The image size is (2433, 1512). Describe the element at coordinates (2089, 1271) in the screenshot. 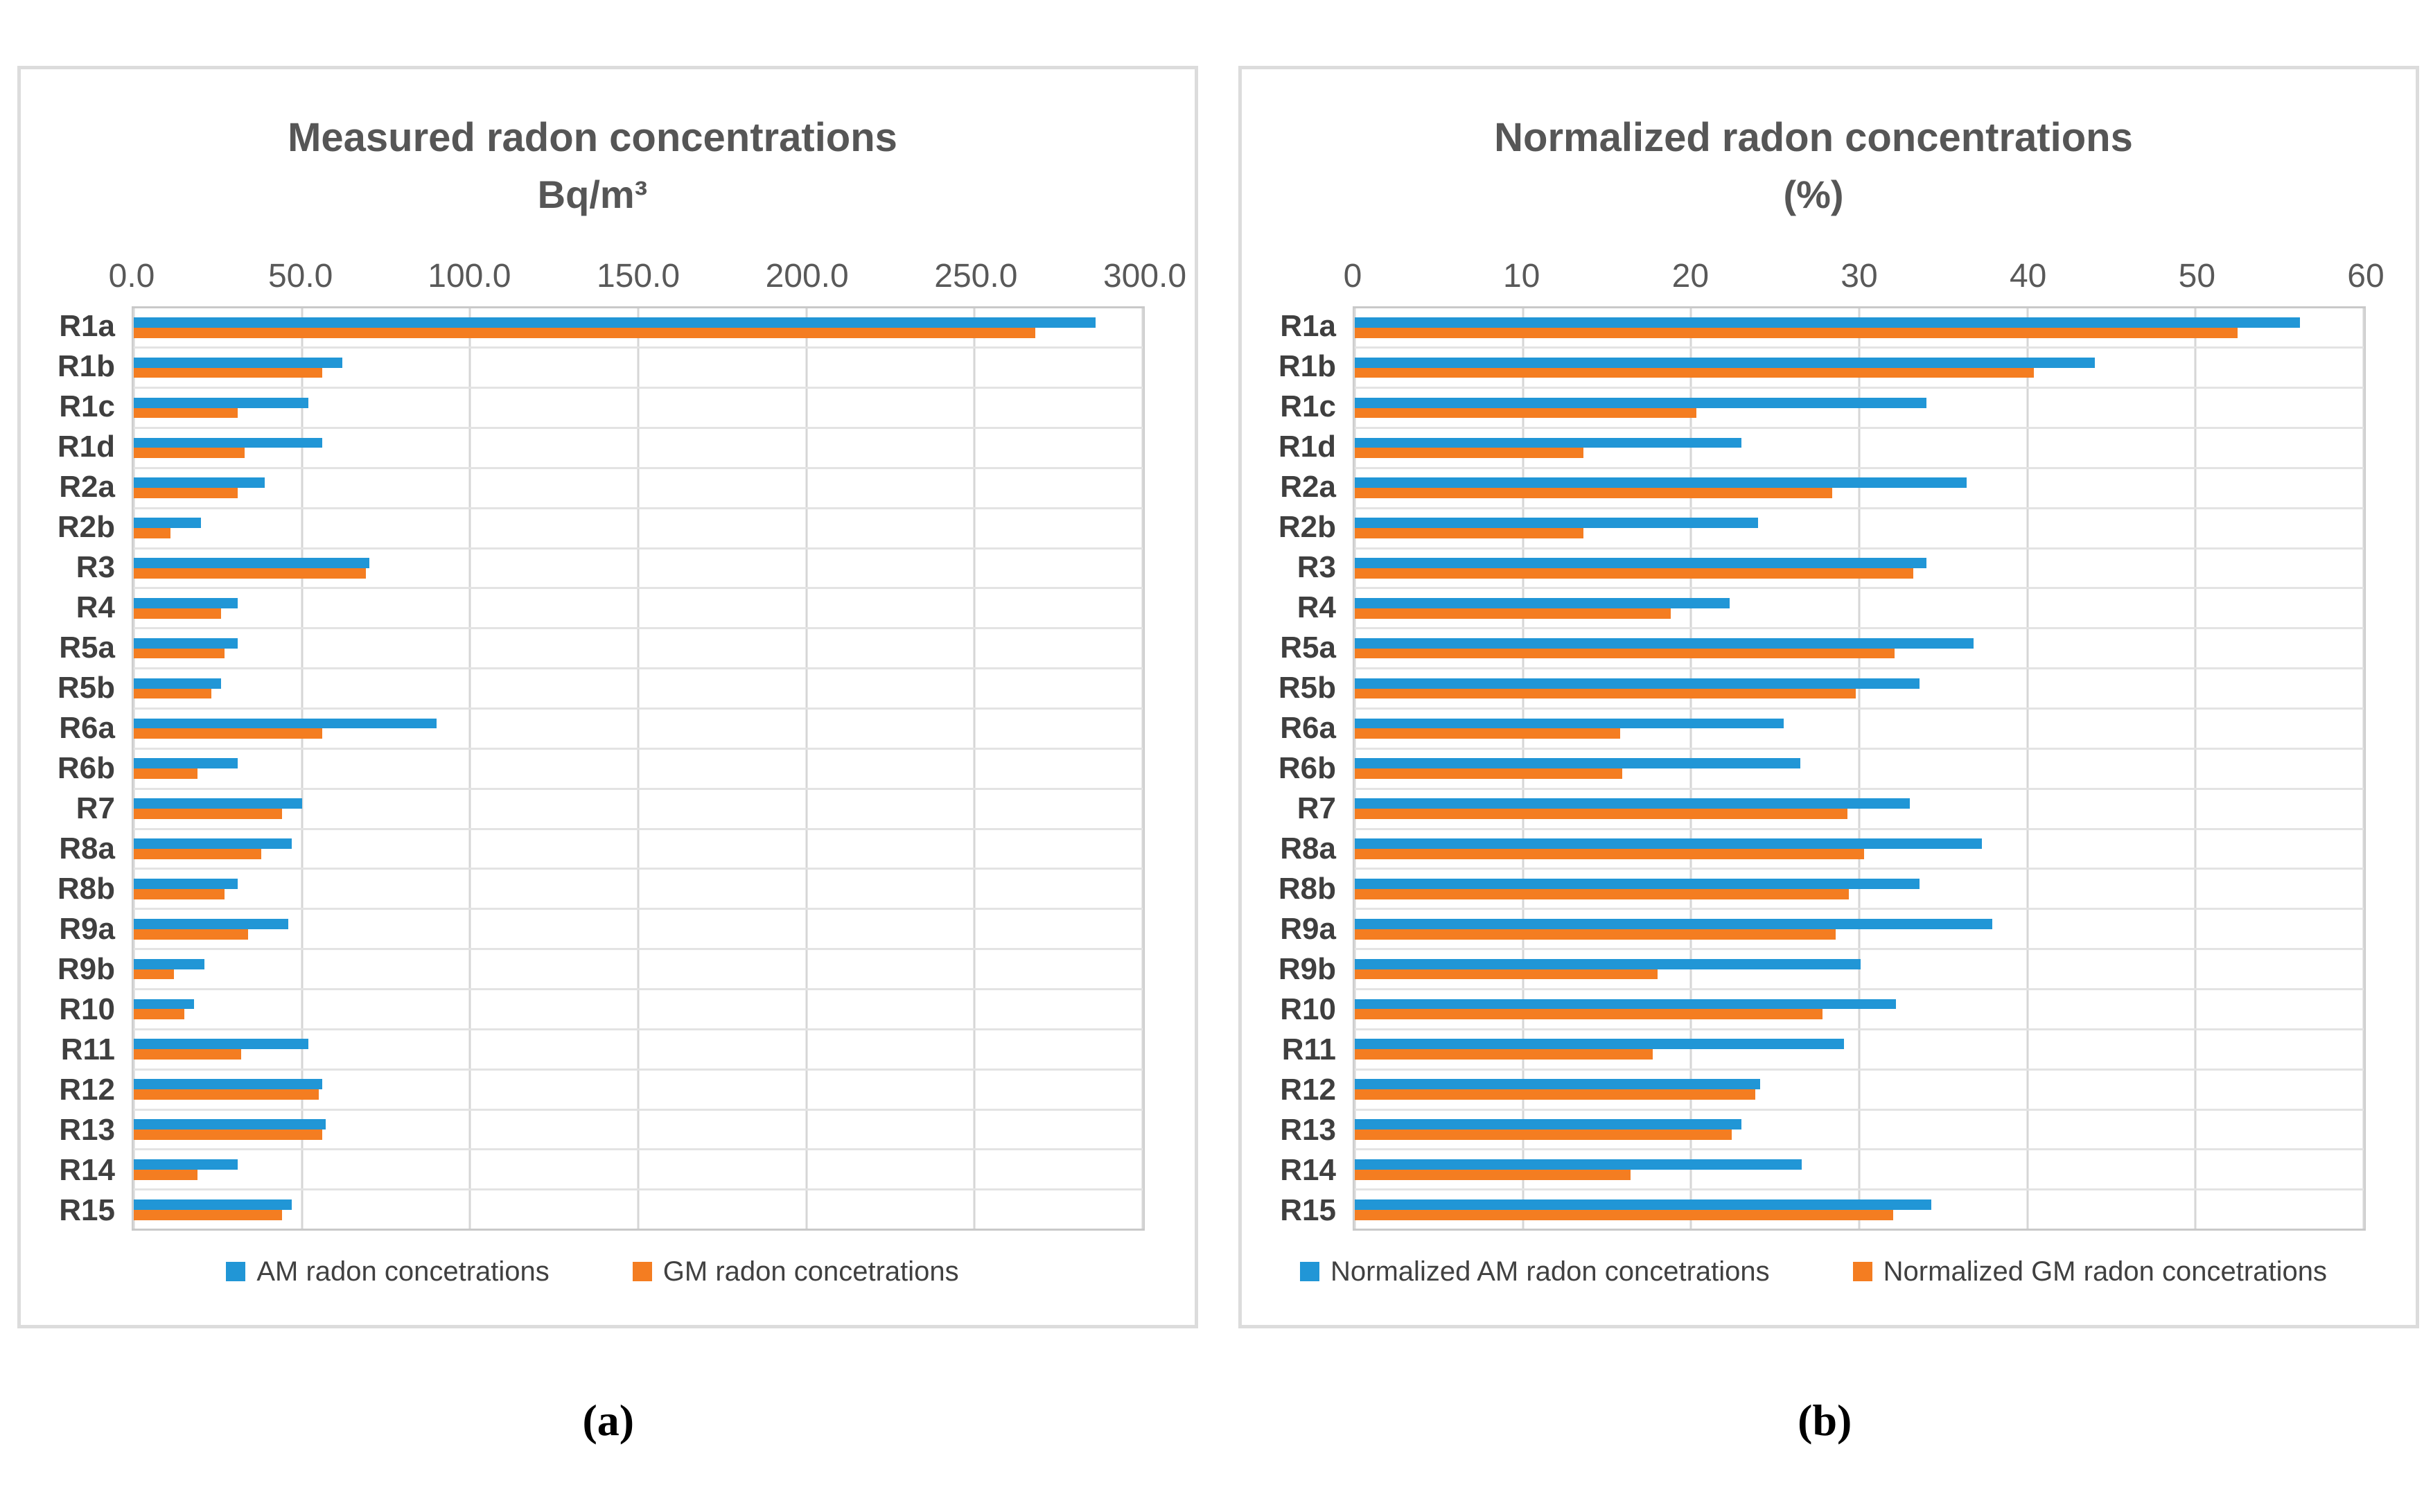

I see `legend-item-gm: Normalized GM radon concetrations` at that location.